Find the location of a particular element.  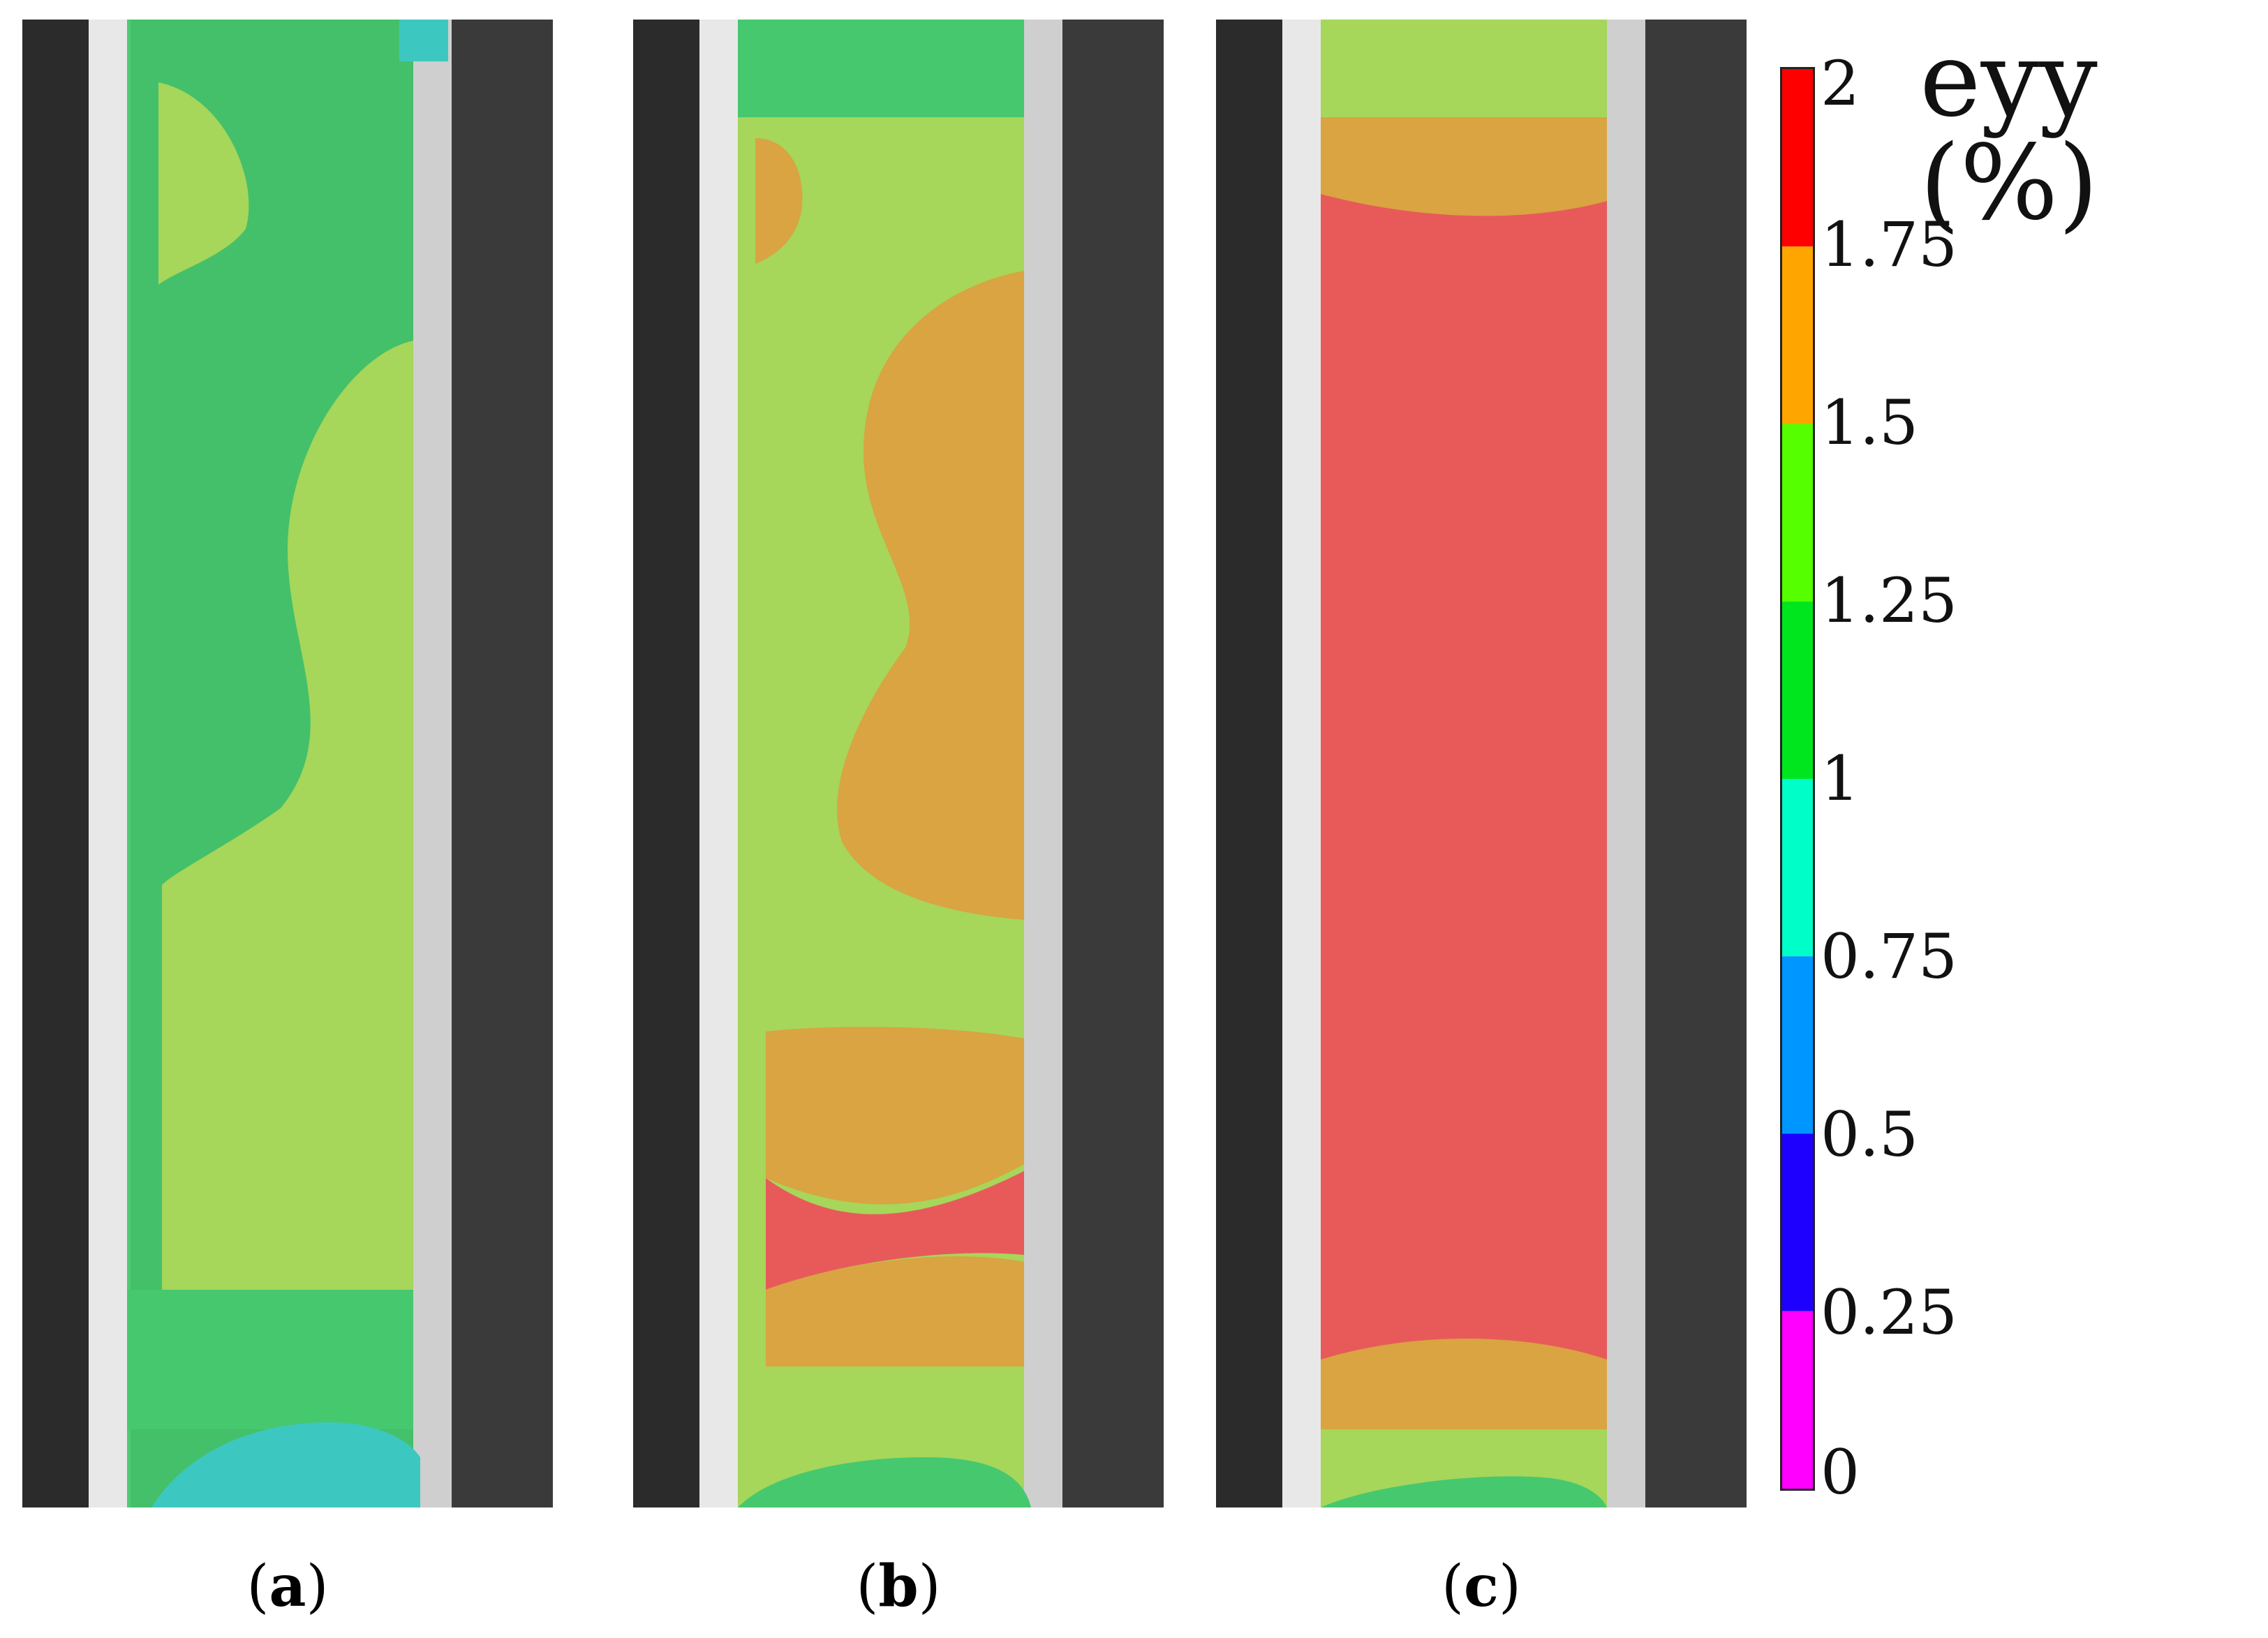

colorbar-tick-label: 0.25 is located at coordinates (1889, 1312).